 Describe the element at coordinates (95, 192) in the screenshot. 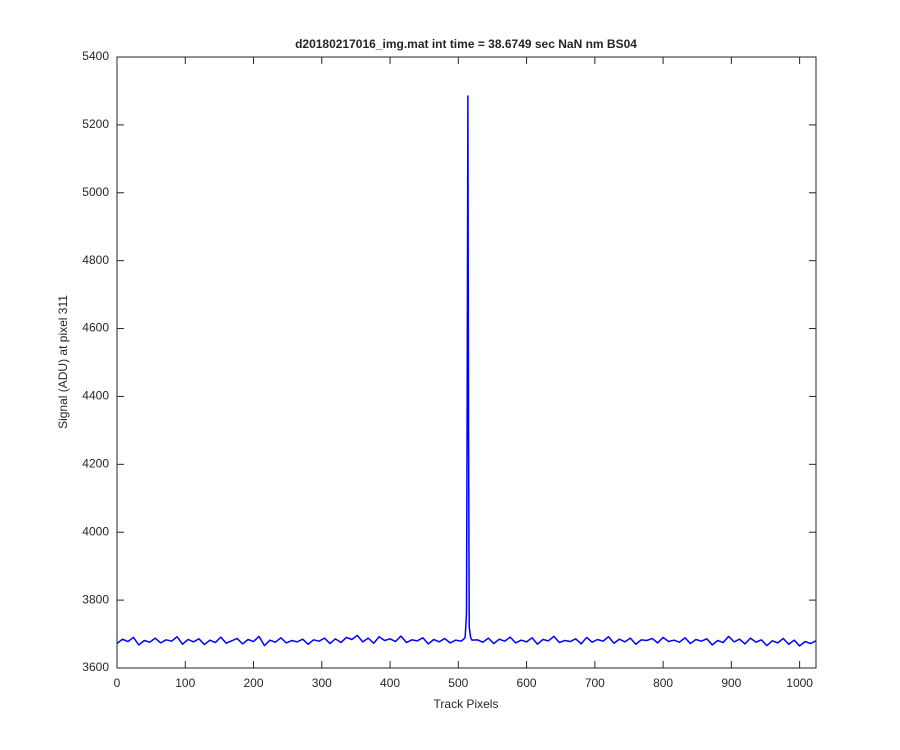

I see `y-tick-label: 5000` at that location.